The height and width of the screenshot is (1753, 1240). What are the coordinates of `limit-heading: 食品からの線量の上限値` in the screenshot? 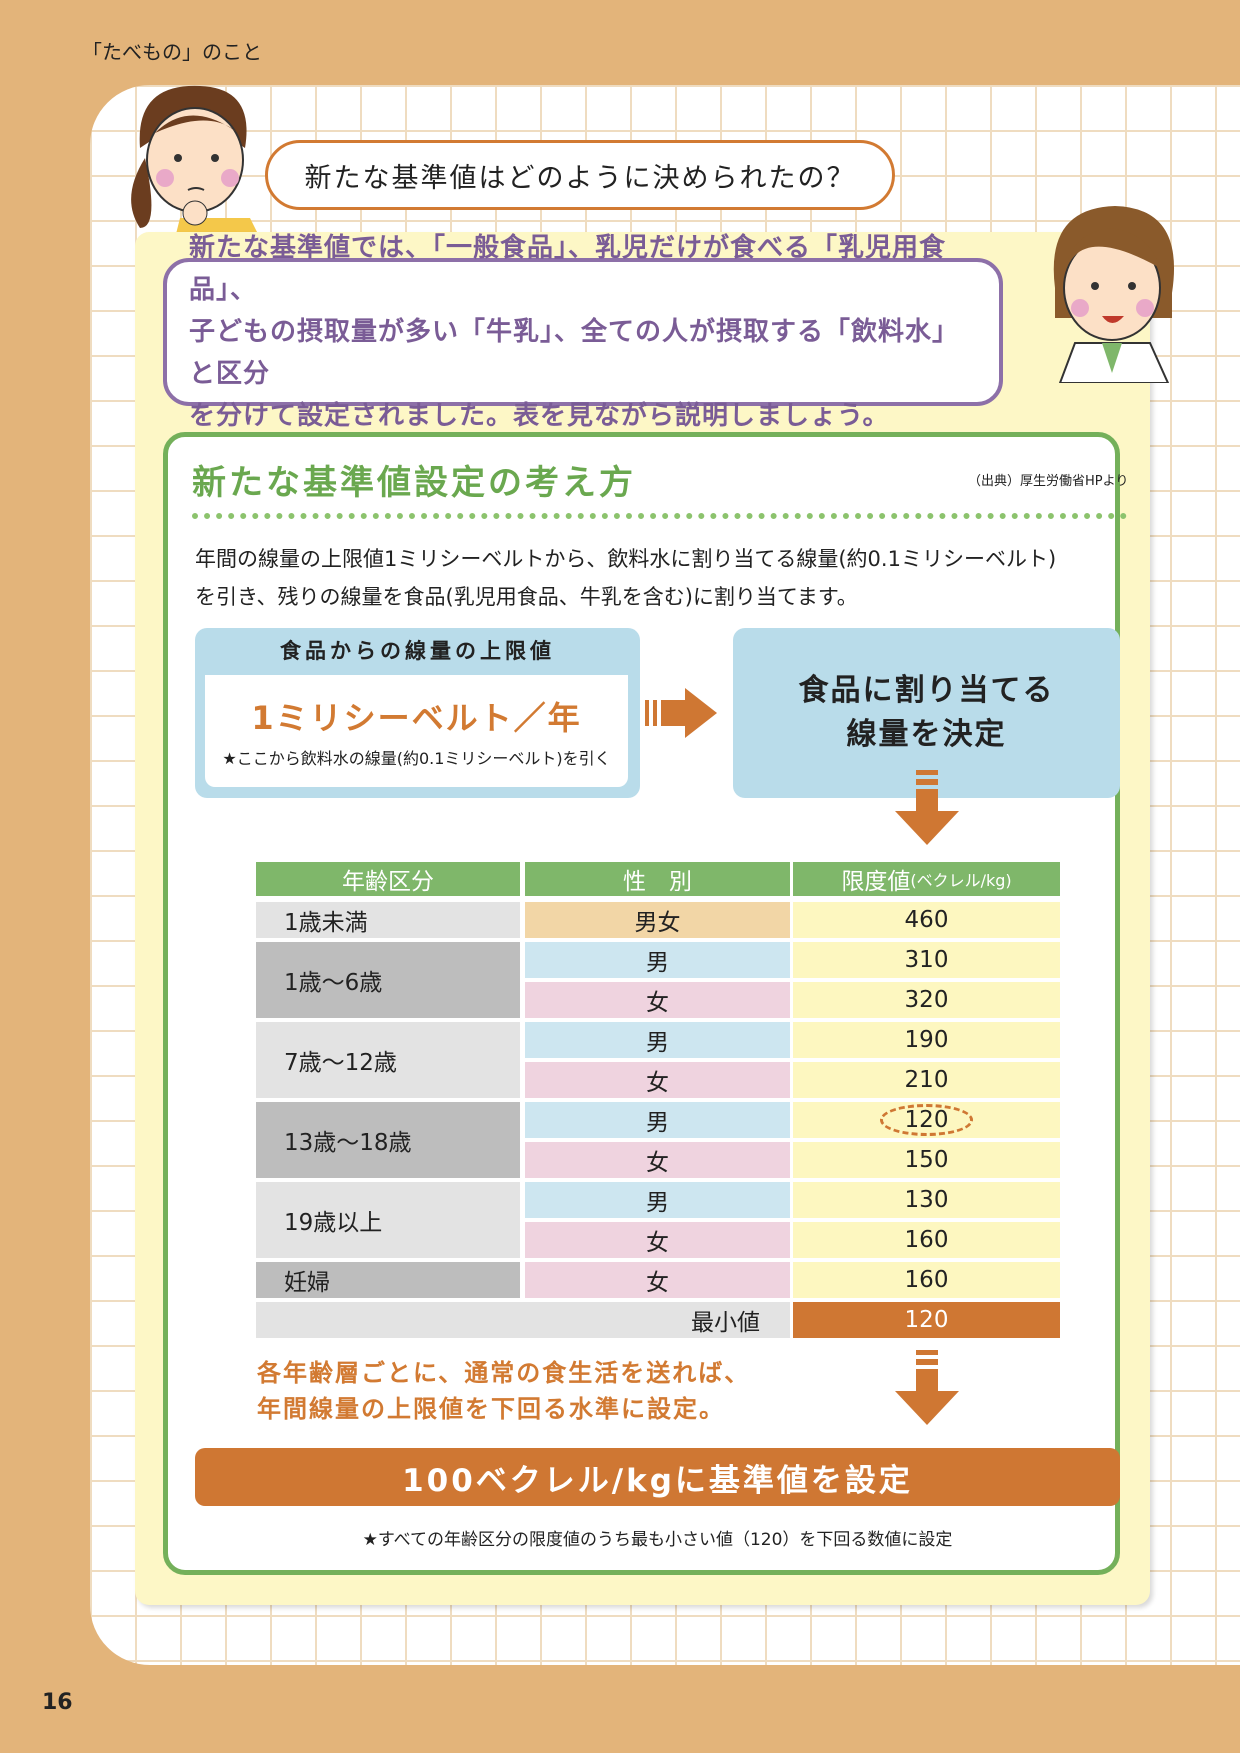 It's located at (417, 651).